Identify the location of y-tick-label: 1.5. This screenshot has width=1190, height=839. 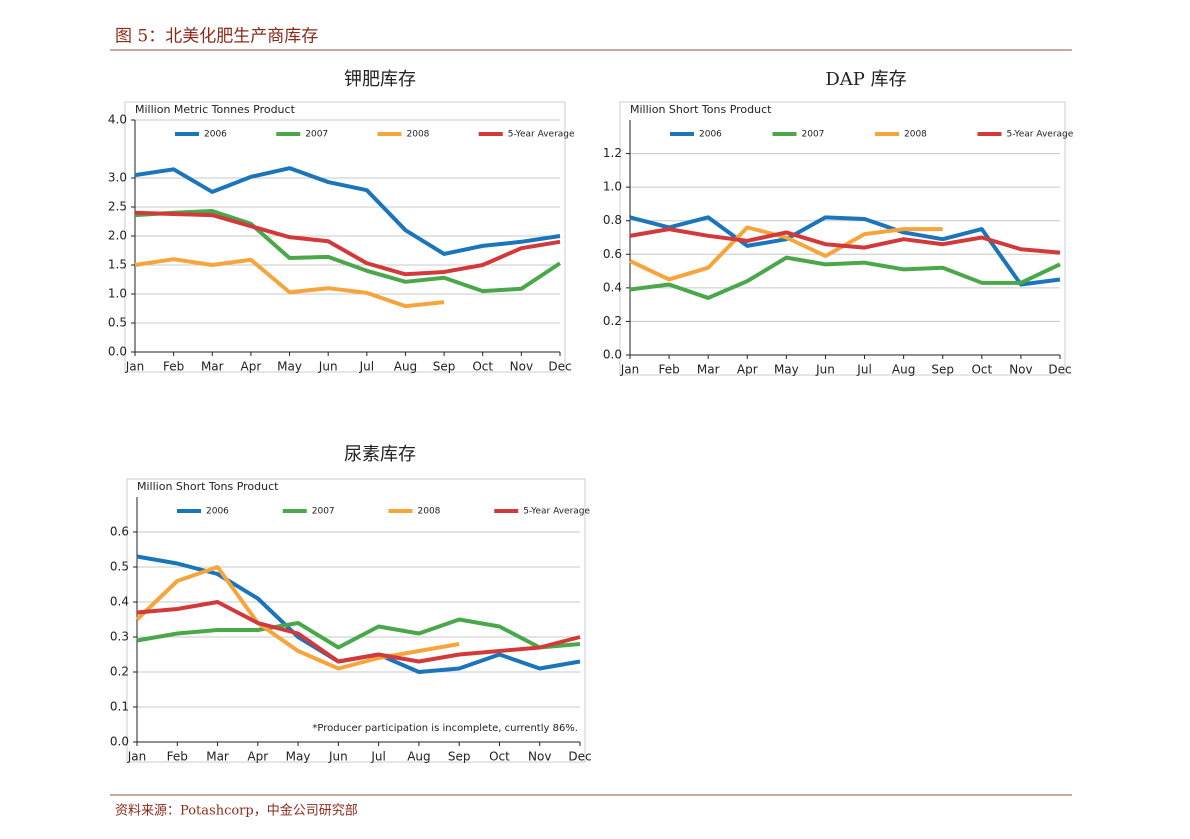
(117, 265).